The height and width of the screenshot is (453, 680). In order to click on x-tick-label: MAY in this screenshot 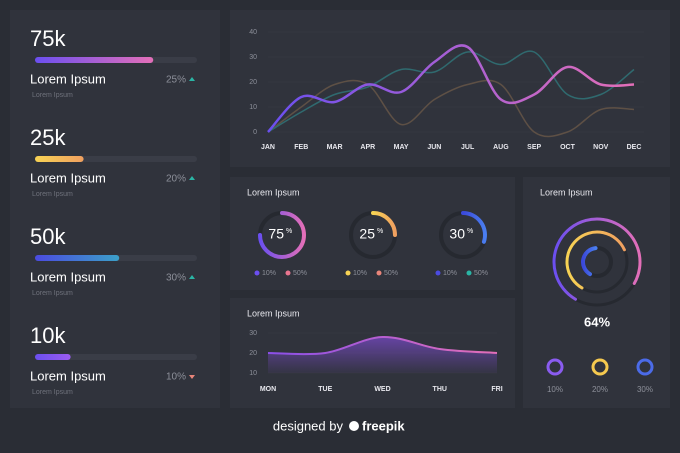, I will do `click(401, 147)`.